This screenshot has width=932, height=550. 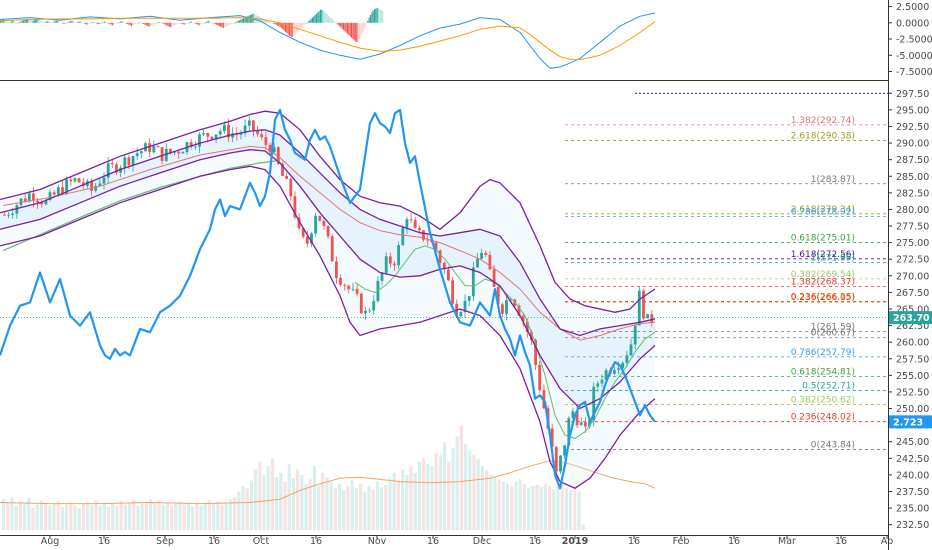 I want to click on overlay-value-badge, so click(x=910, y=422).